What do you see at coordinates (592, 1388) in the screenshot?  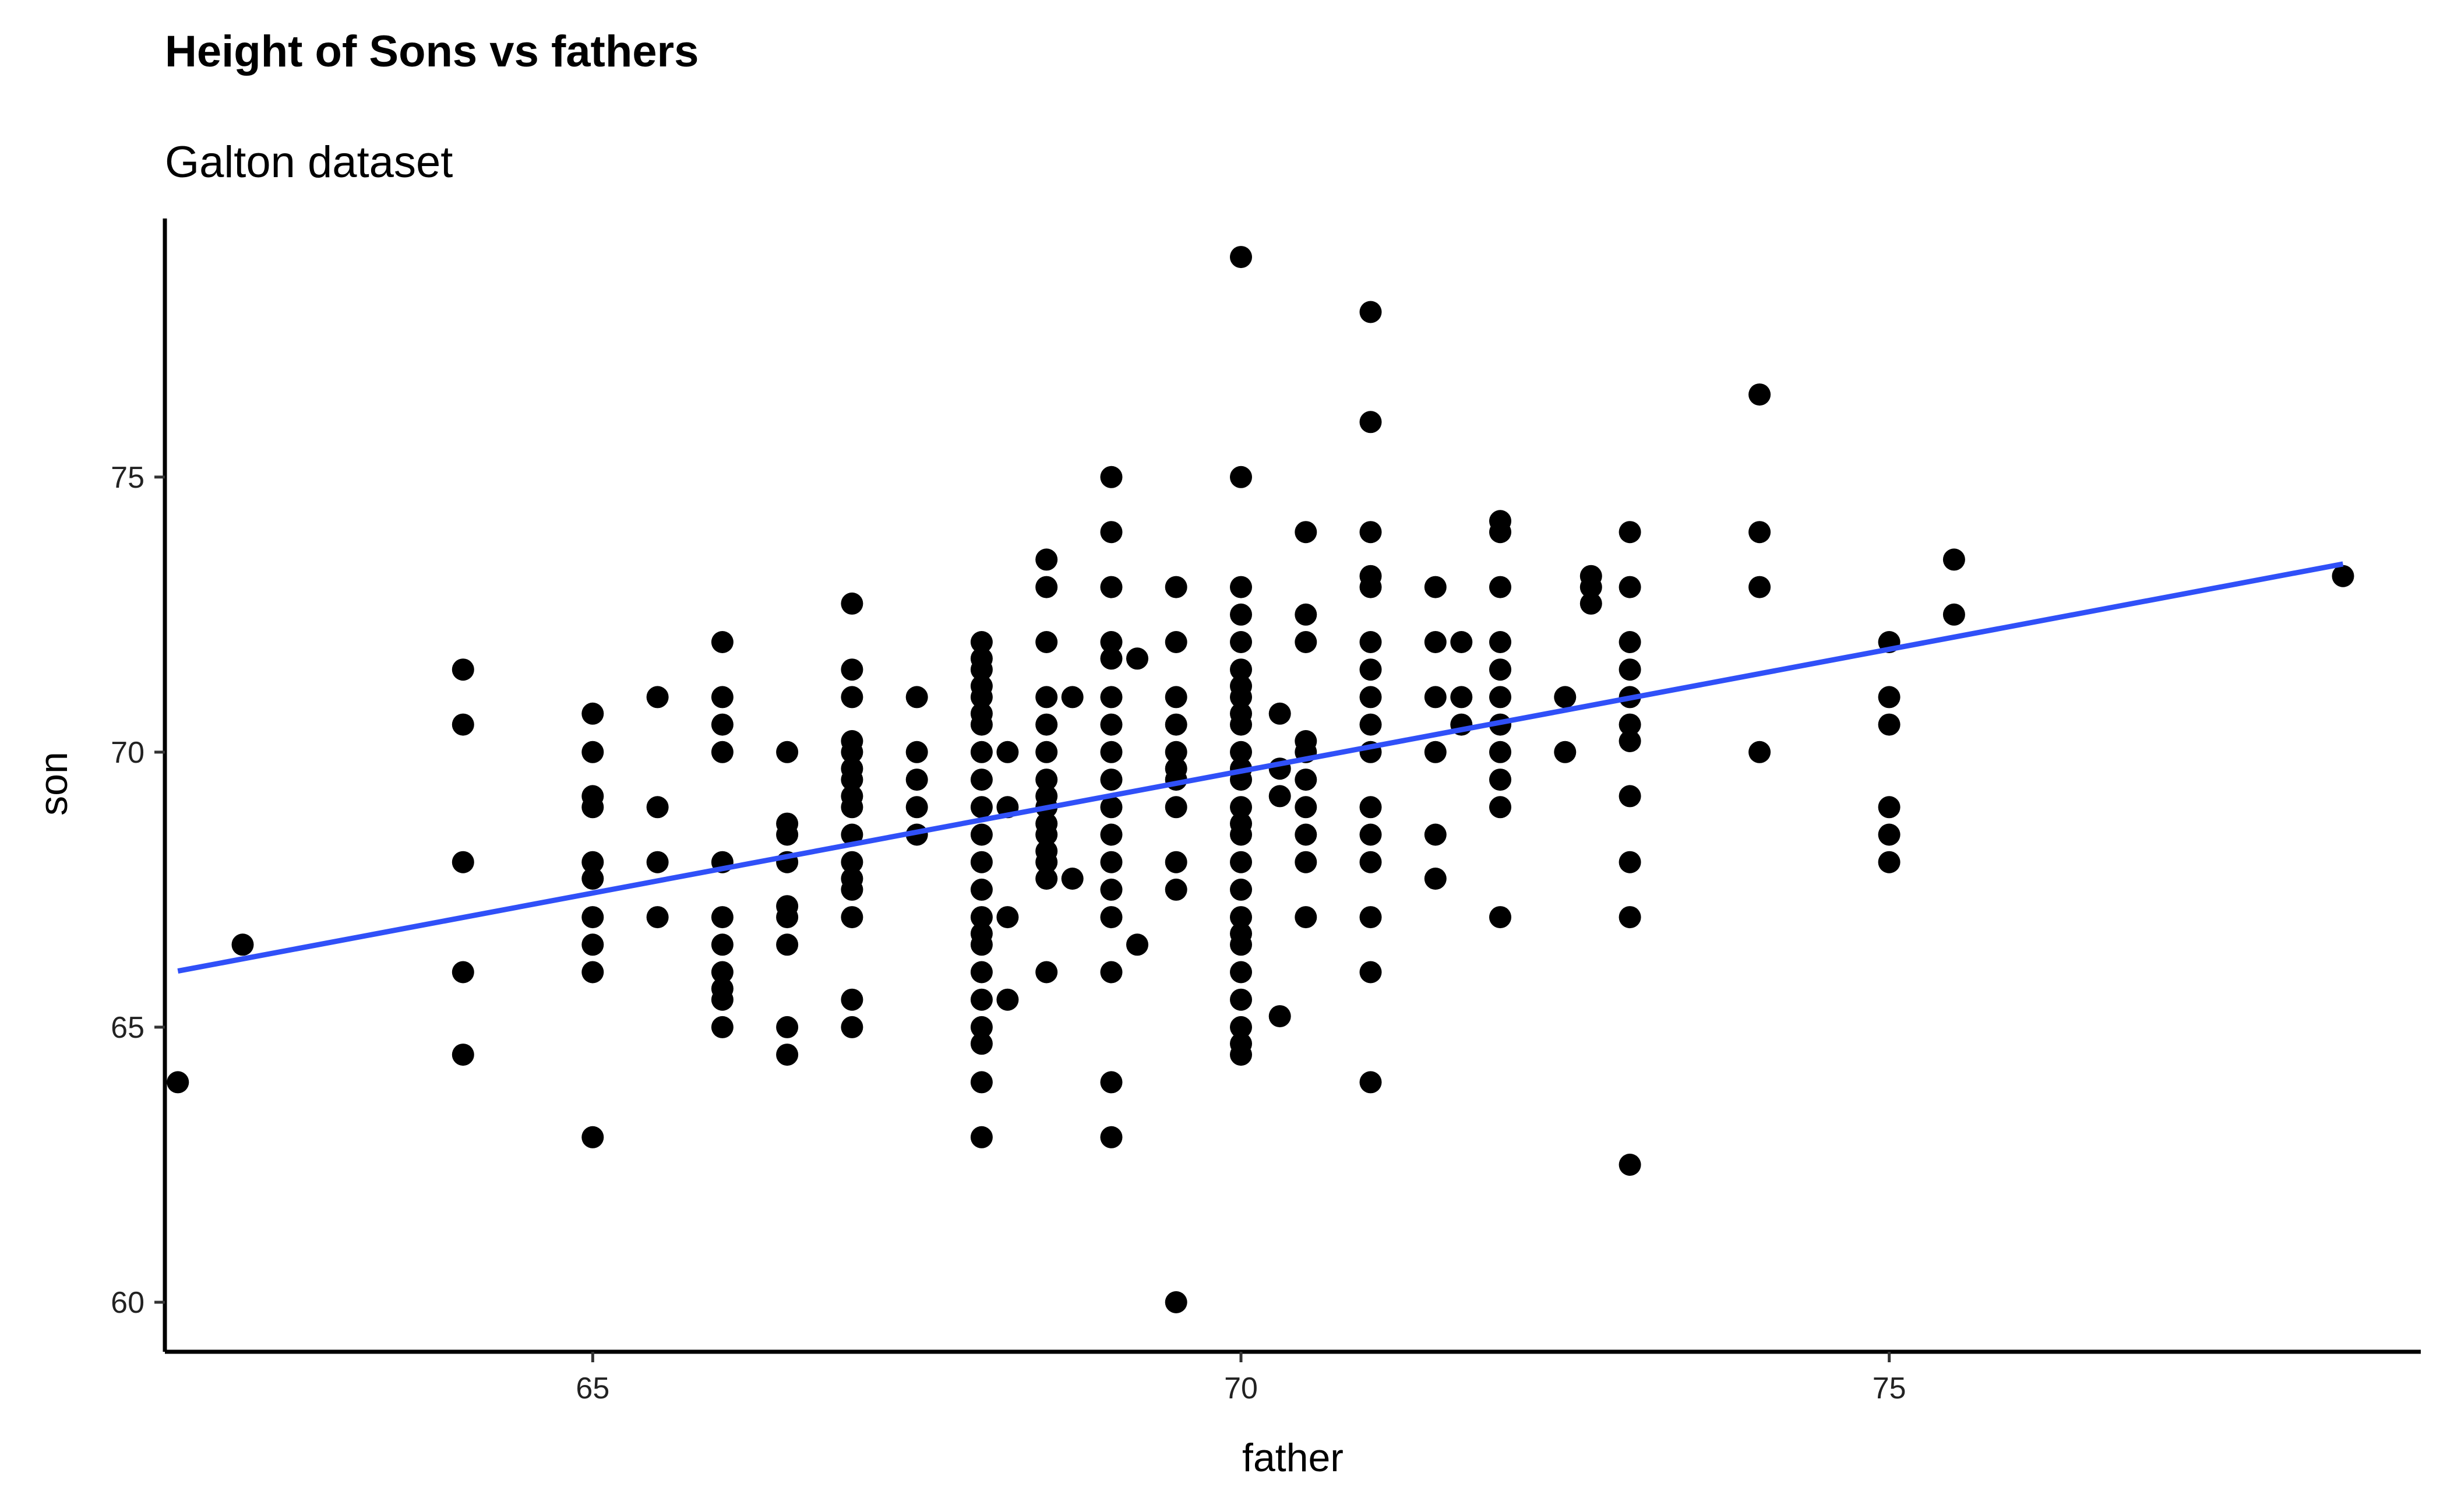 I see `x-tick-label: 65` at bounding box center [592, 1388].